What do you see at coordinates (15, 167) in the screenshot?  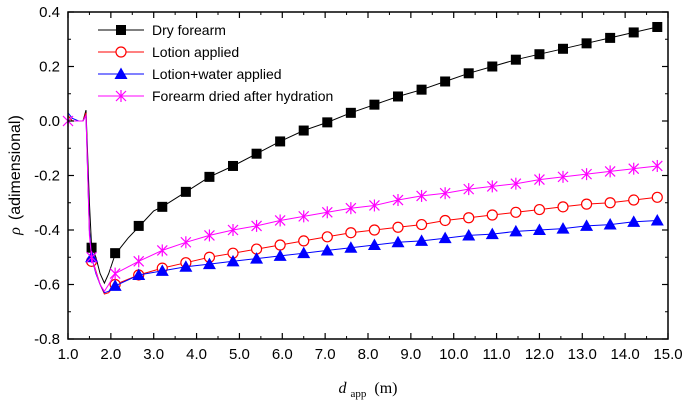 I see `y-axis-text: (adimensional)` at bounding box center [15, 167].